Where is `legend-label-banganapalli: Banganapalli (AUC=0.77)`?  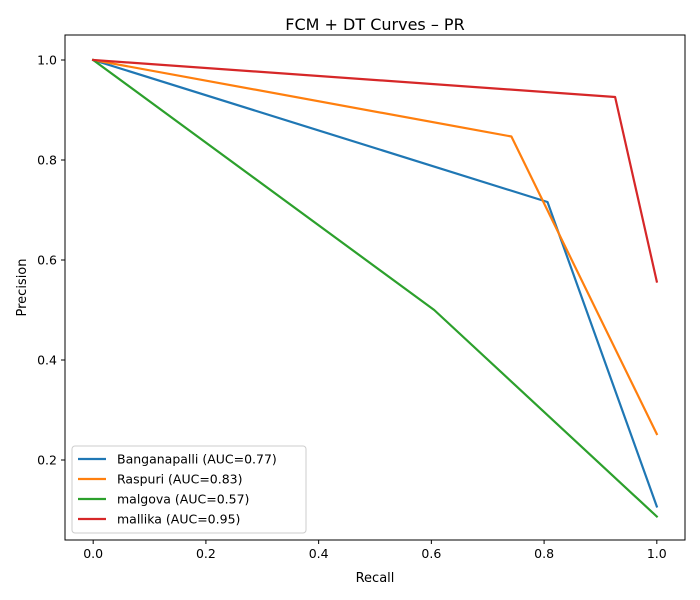
legend-label-banganapalli: Banganapalli (AUC=0.77) is located at coordinates (197, 459).